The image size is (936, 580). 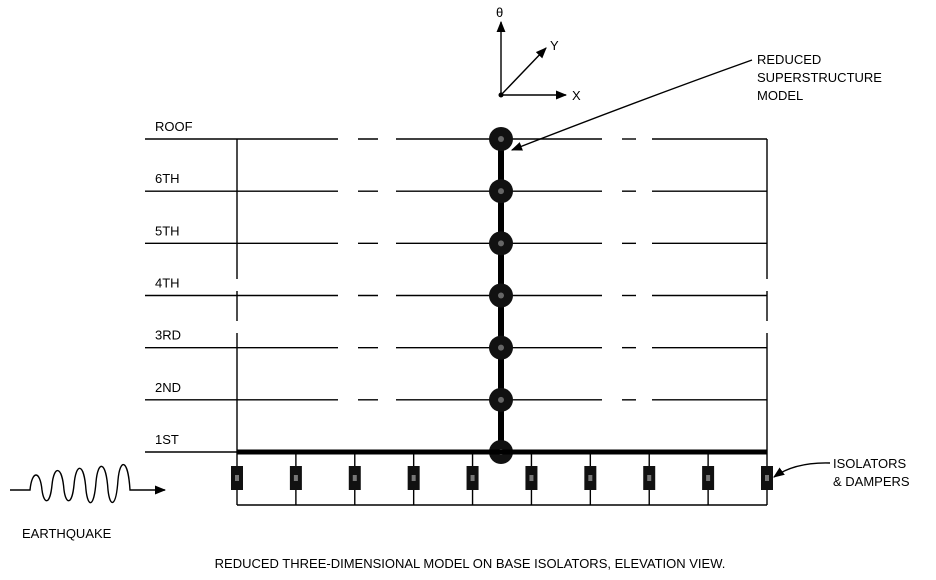 What do you see at coordinates (576, 95) in the screenshot?
I see `x-label: X` at bounding box center [576, 95].